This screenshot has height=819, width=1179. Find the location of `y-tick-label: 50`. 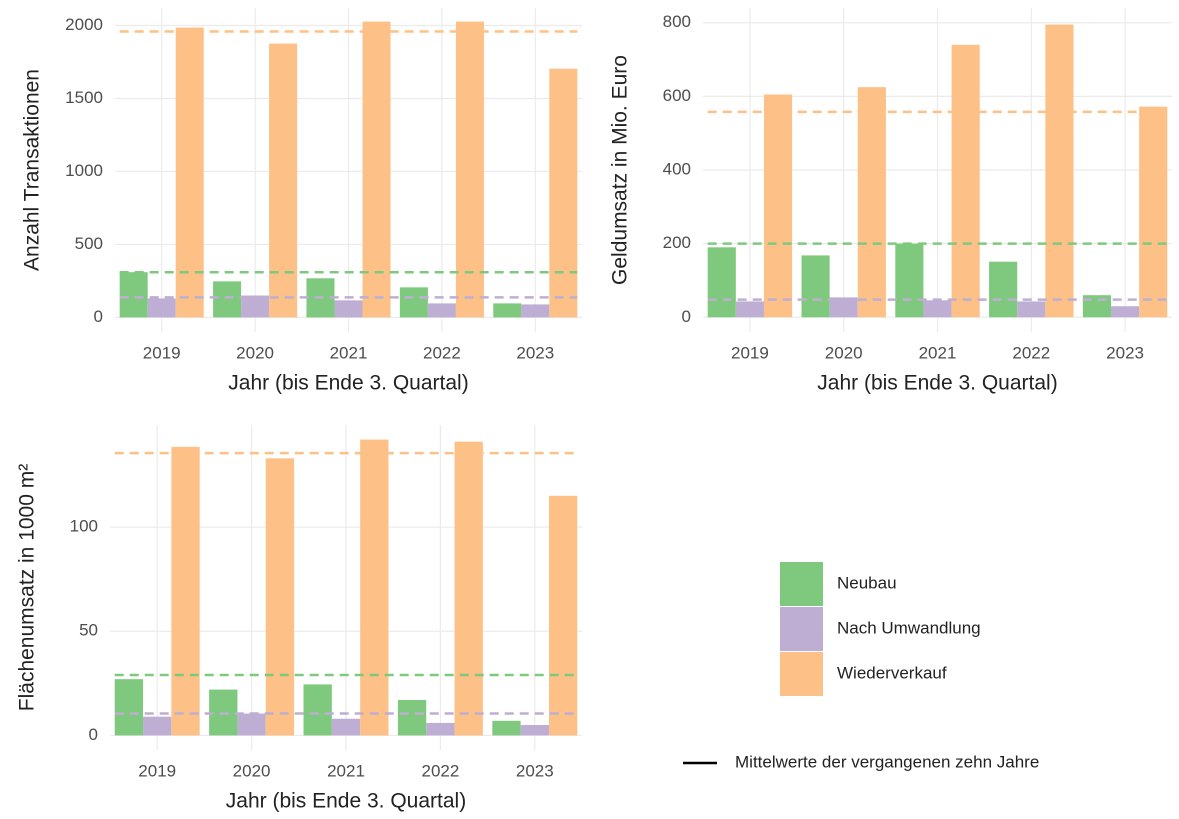

y-tick-label: 50 is located at coordinates (88, 630).